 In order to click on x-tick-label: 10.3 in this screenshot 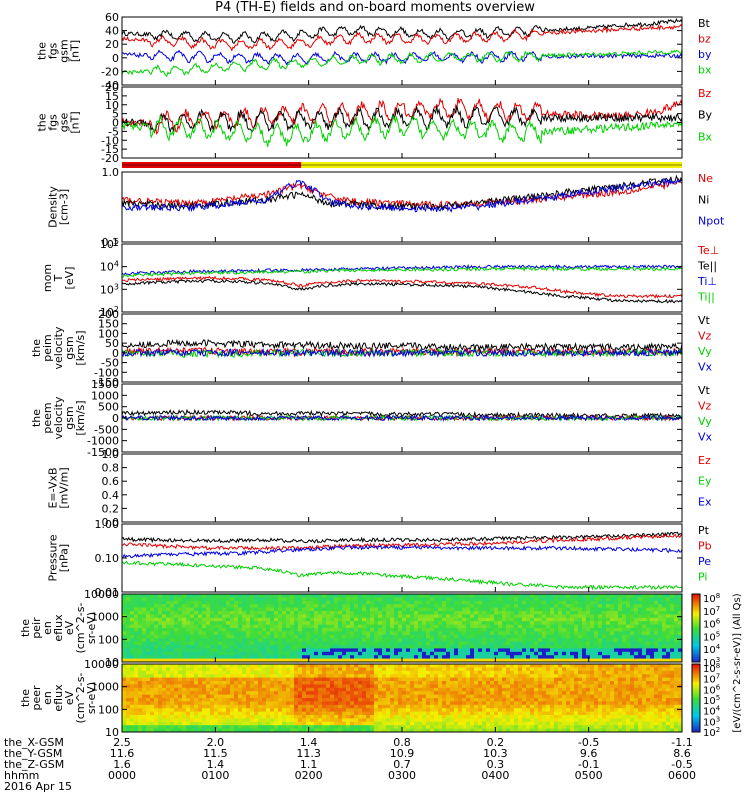, I will do `click(495, 753)`.